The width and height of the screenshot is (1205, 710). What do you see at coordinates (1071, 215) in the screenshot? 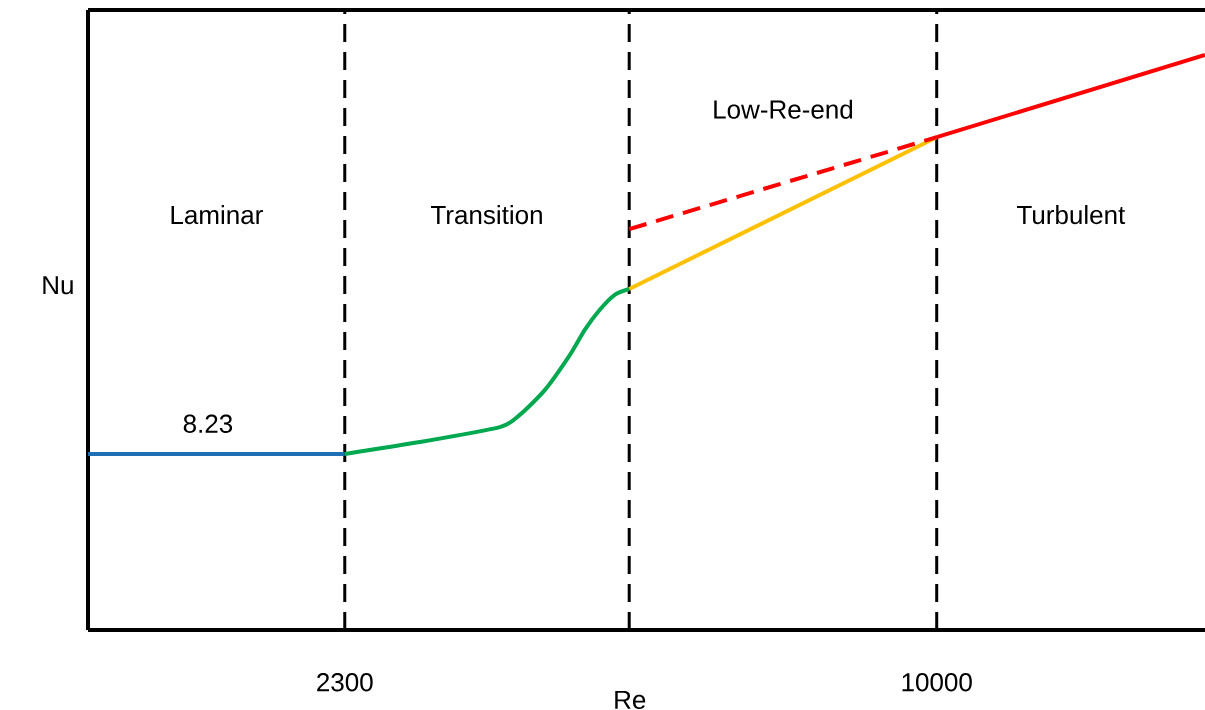
I see `annotation: Turbulent` at bounding box center [1071, 215].